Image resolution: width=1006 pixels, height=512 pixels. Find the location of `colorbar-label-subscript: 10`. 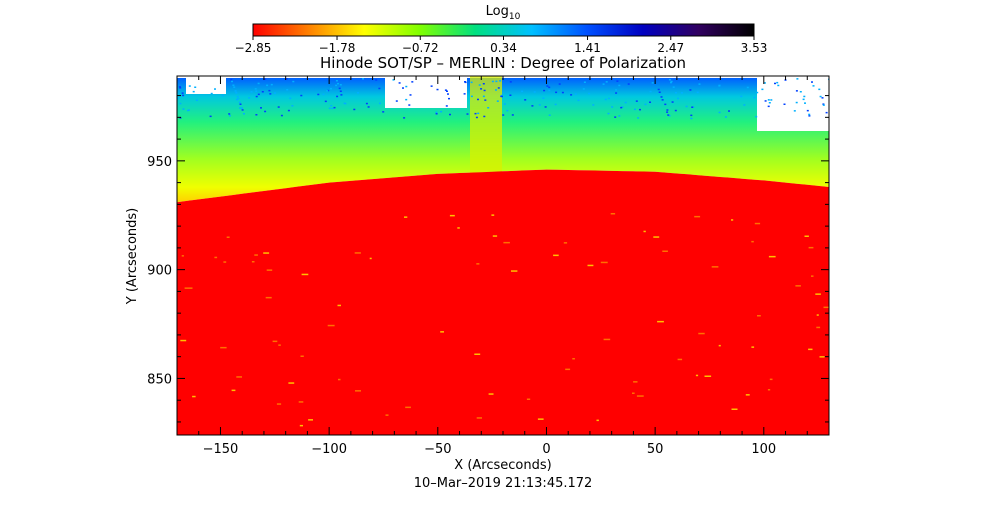

colorbar-label-subscript: 10 is located at coordinates (515, 17).